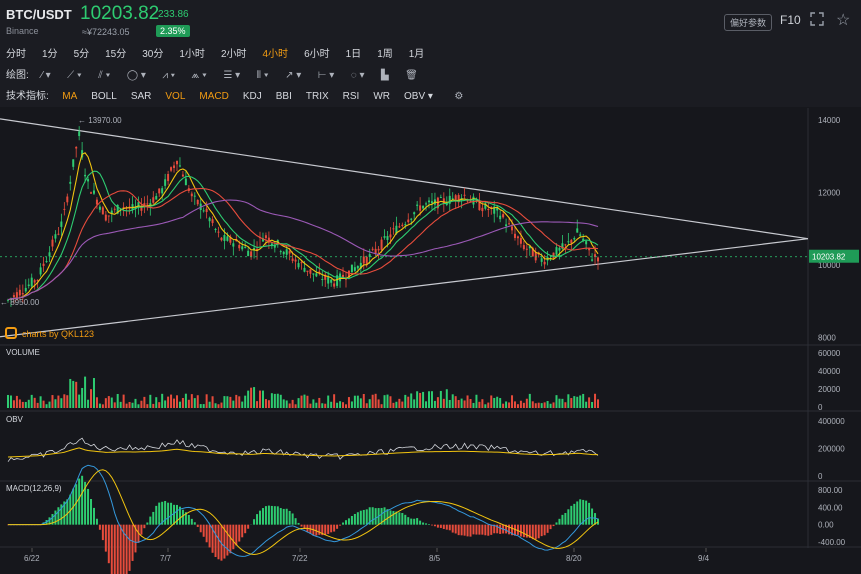  I want to click on timeframe-0: 分时, so click(16, 54).